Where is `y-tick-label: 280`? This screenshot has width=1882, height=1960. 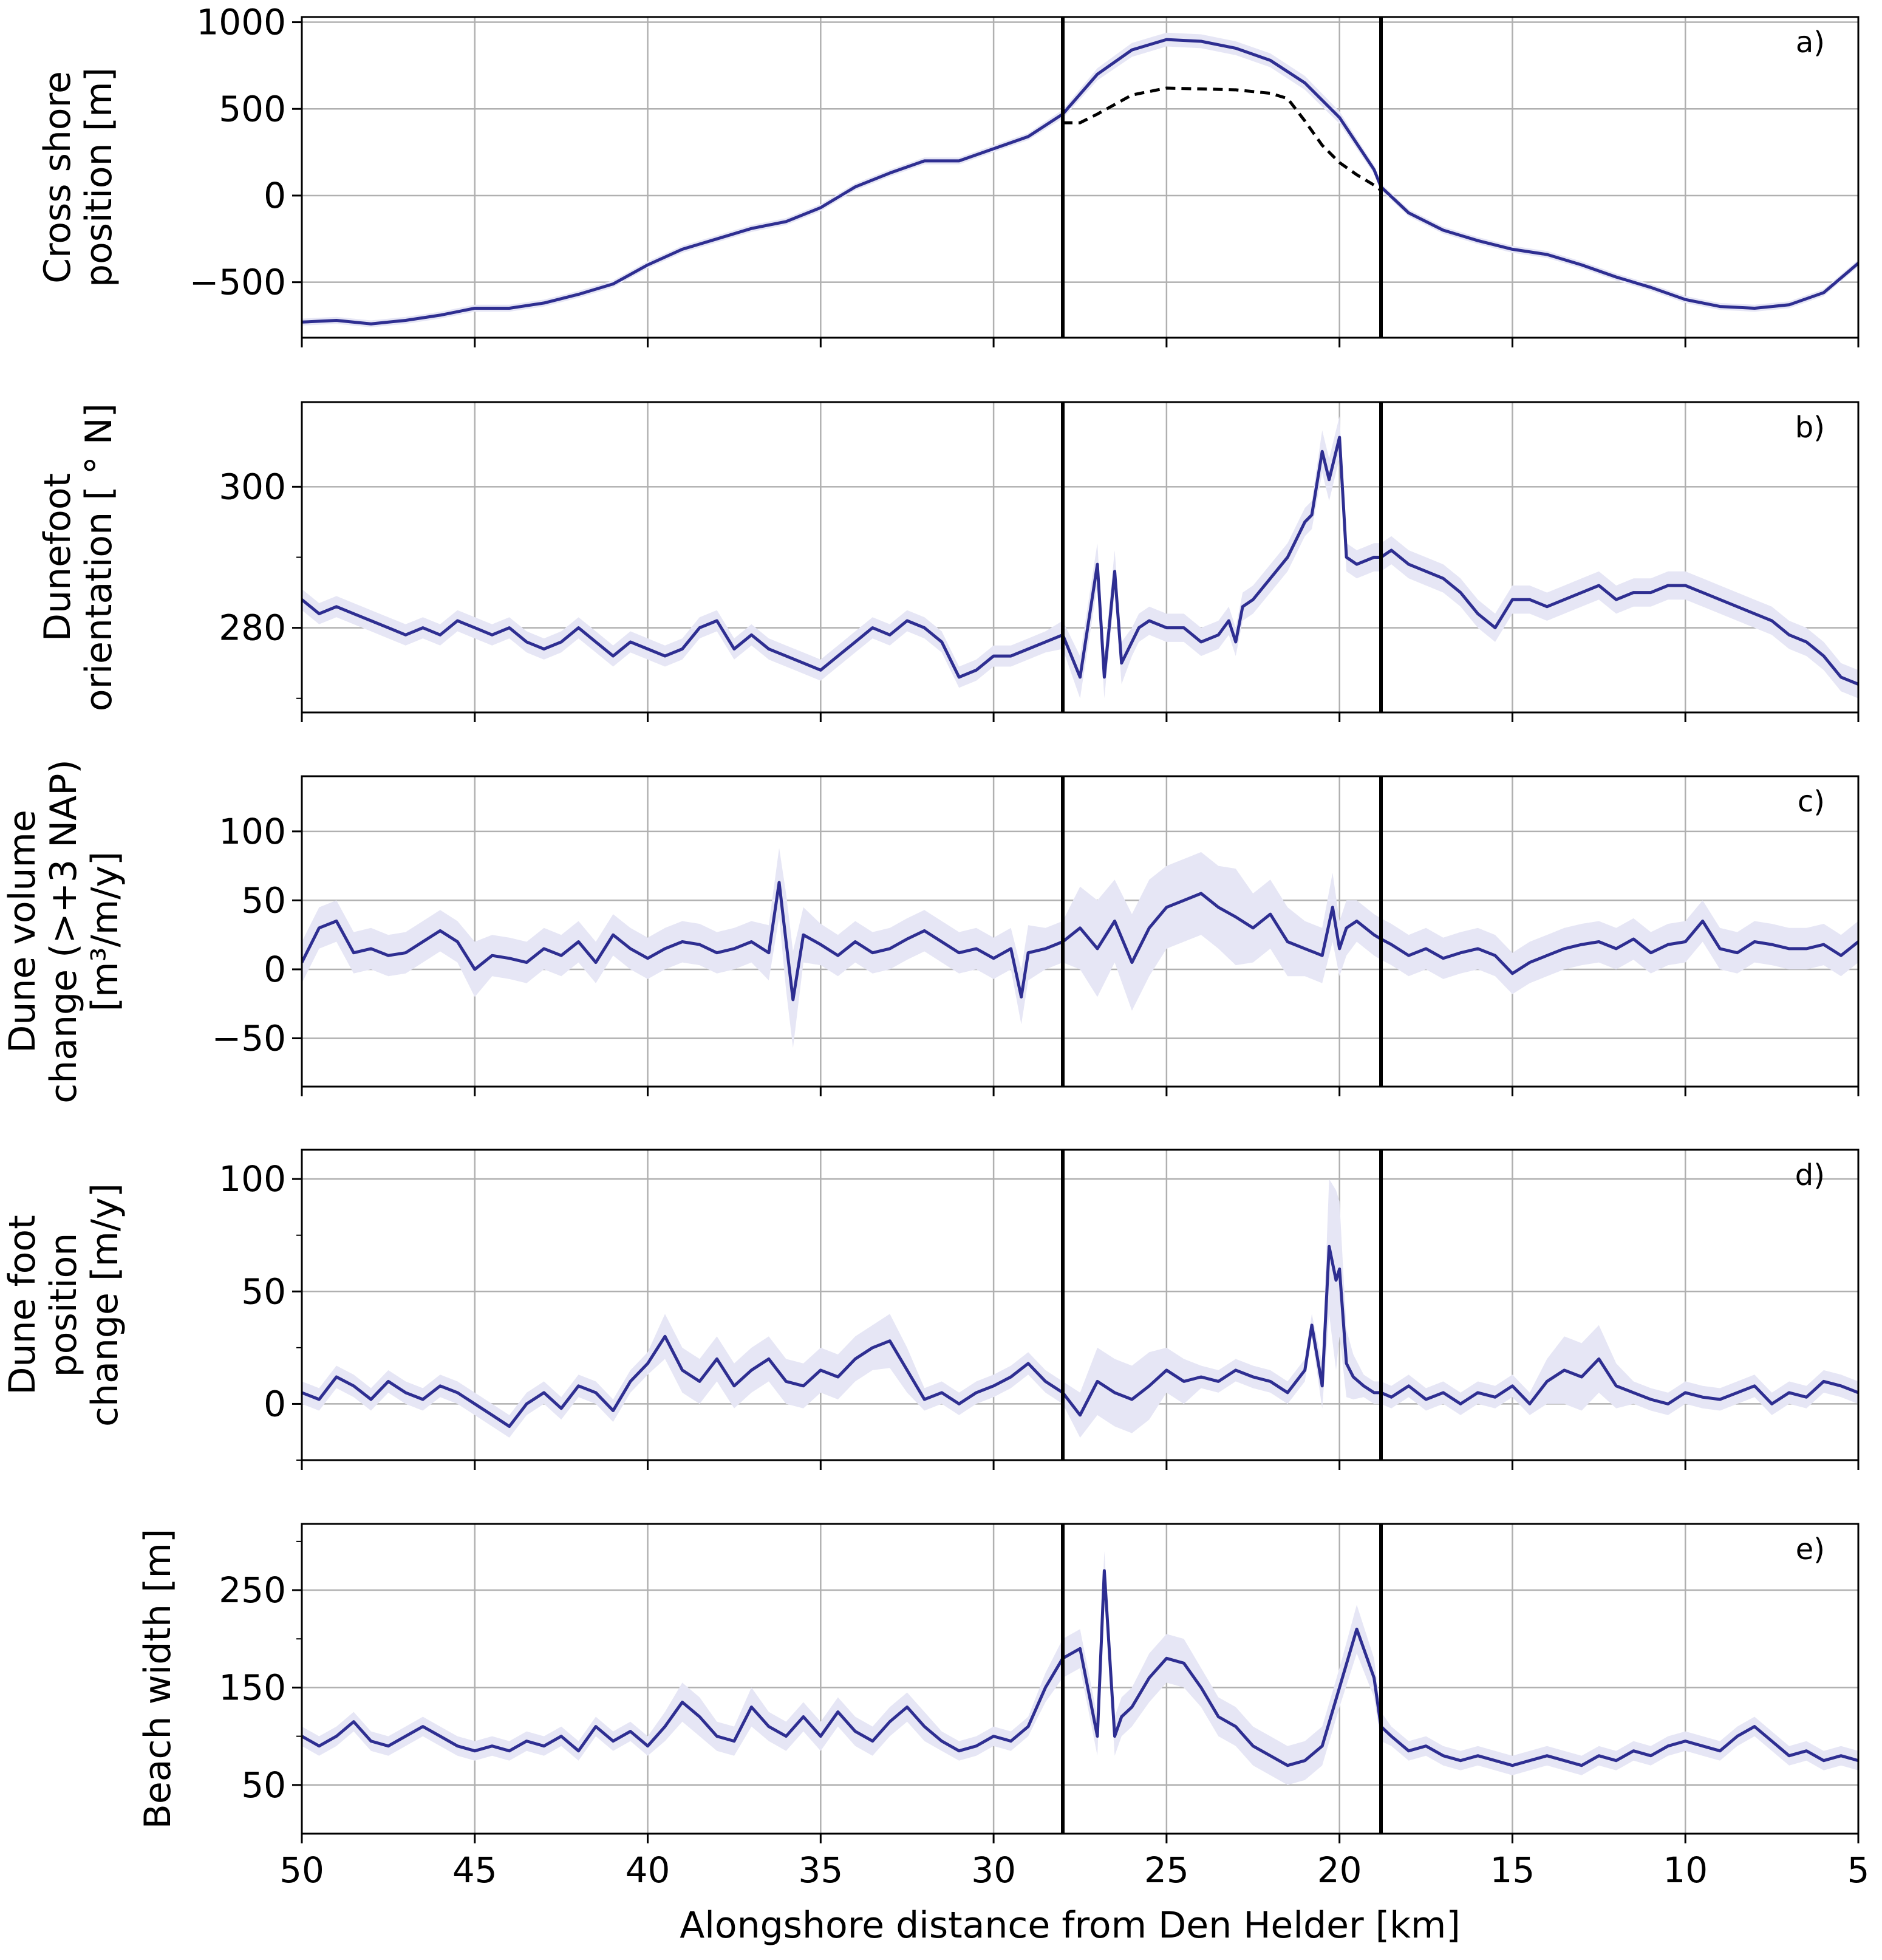 y-tick-label: 280 is located at coordinates (252, 628).